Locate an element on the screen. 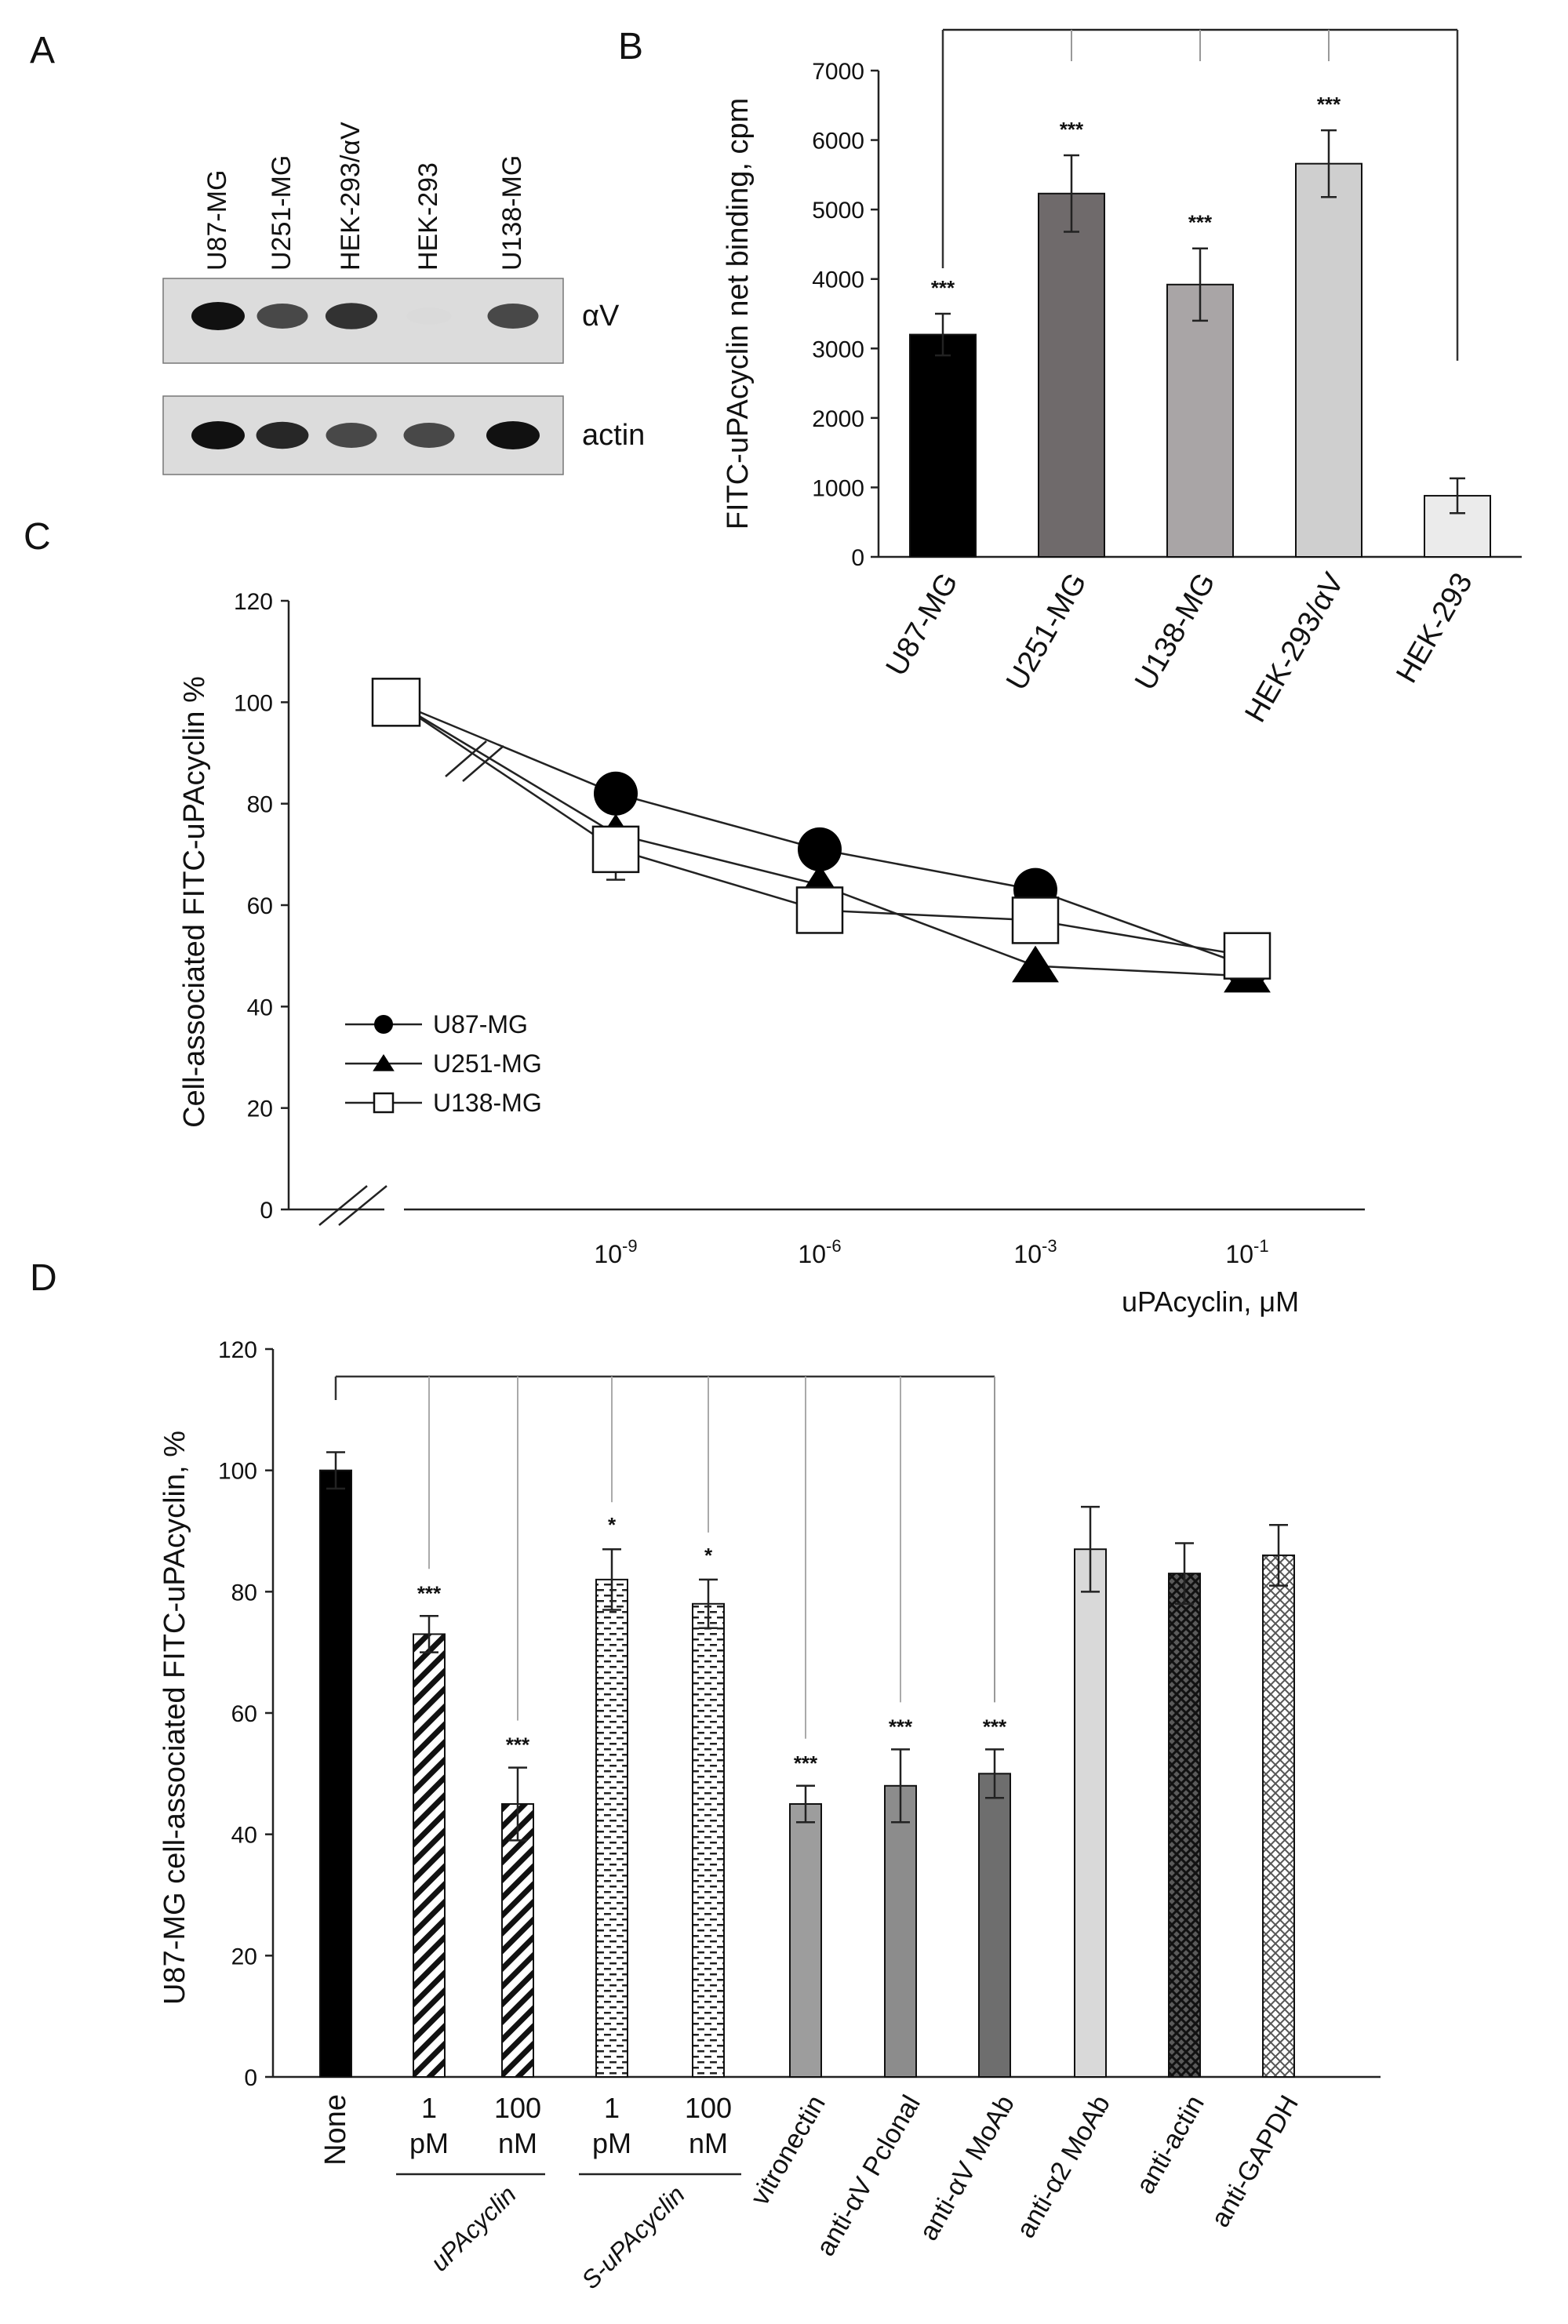 The width and height of the screenshot is (1568, 2324). y-tick-label: 5000 is located at coordinates (838, 211).